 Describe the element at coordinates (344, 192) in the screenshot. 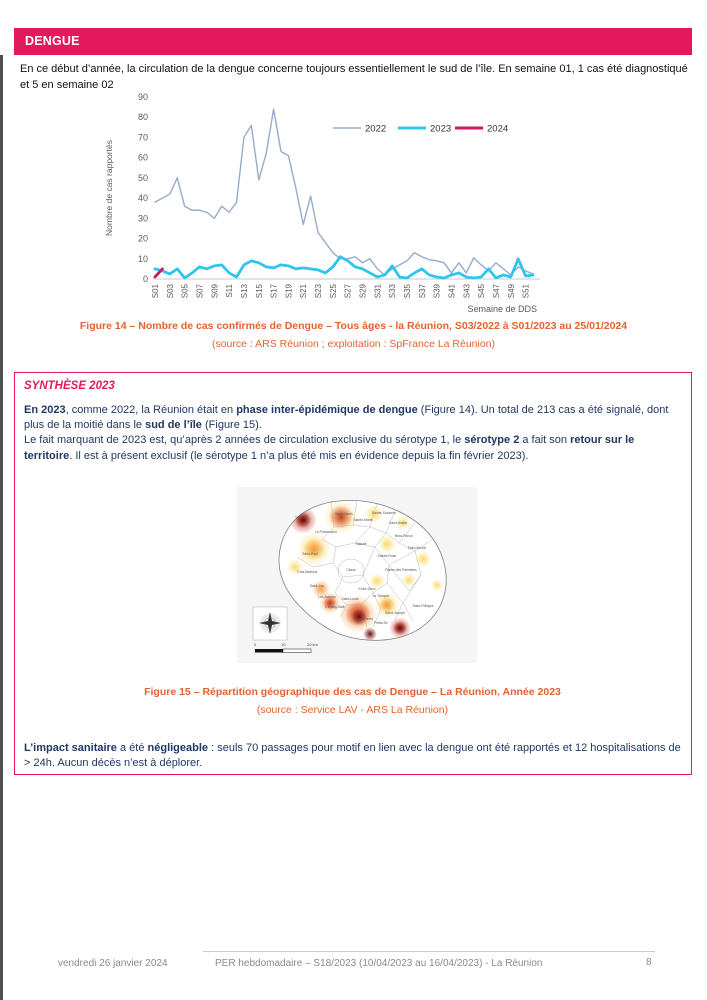

I see `series-2022-line` at that location.